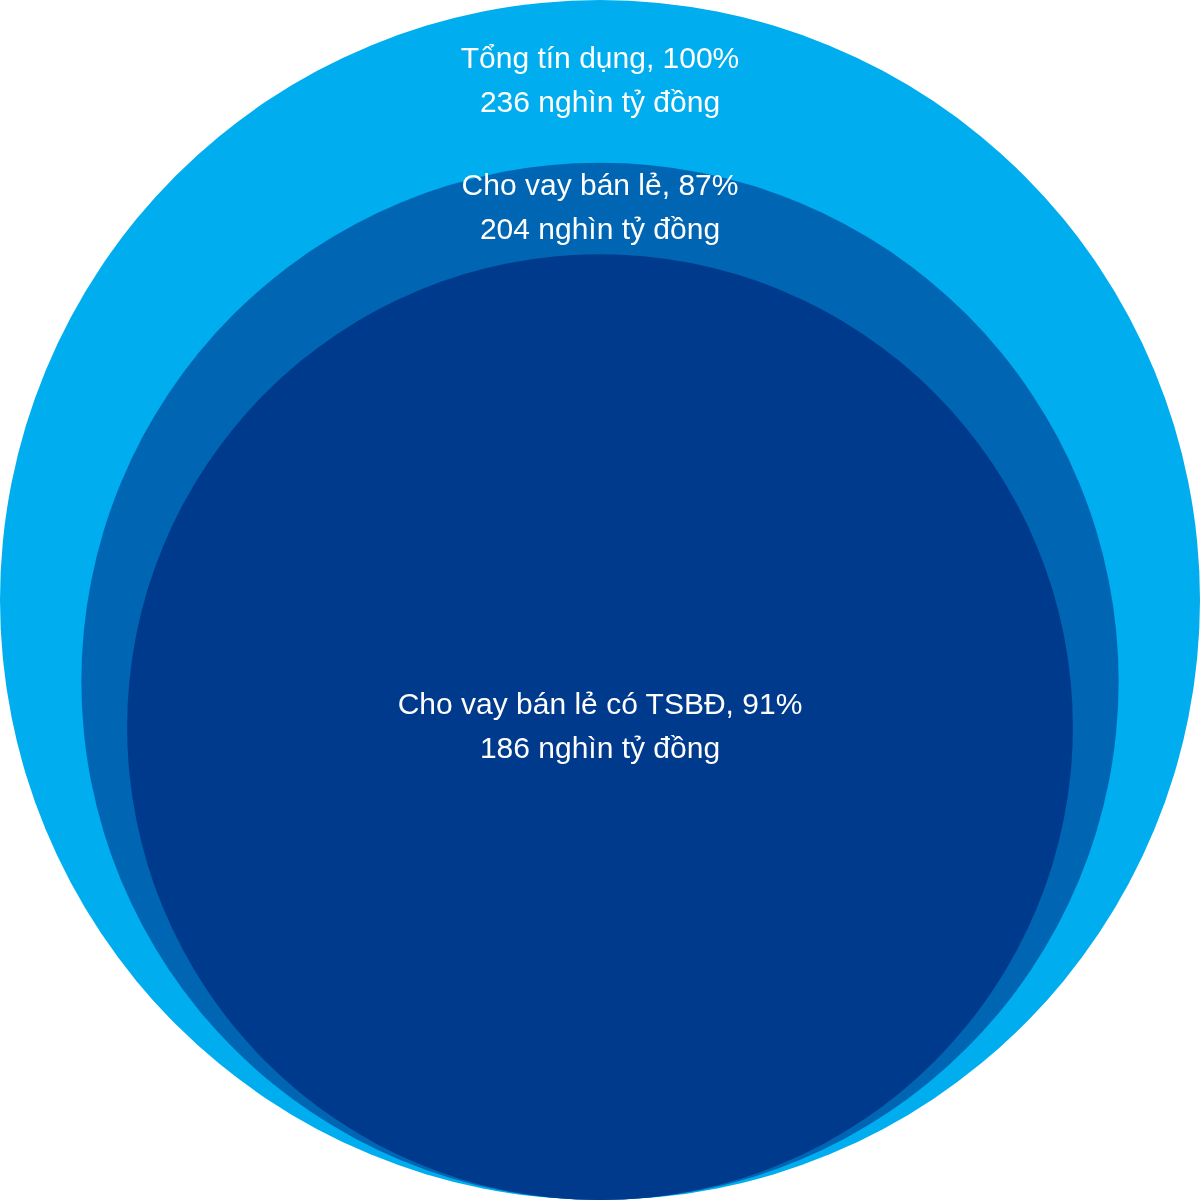  Describe the element at coordinates (600, 102) in the screenshot. I see `data-label: 236 nghìn tỷ đồng` at that location.